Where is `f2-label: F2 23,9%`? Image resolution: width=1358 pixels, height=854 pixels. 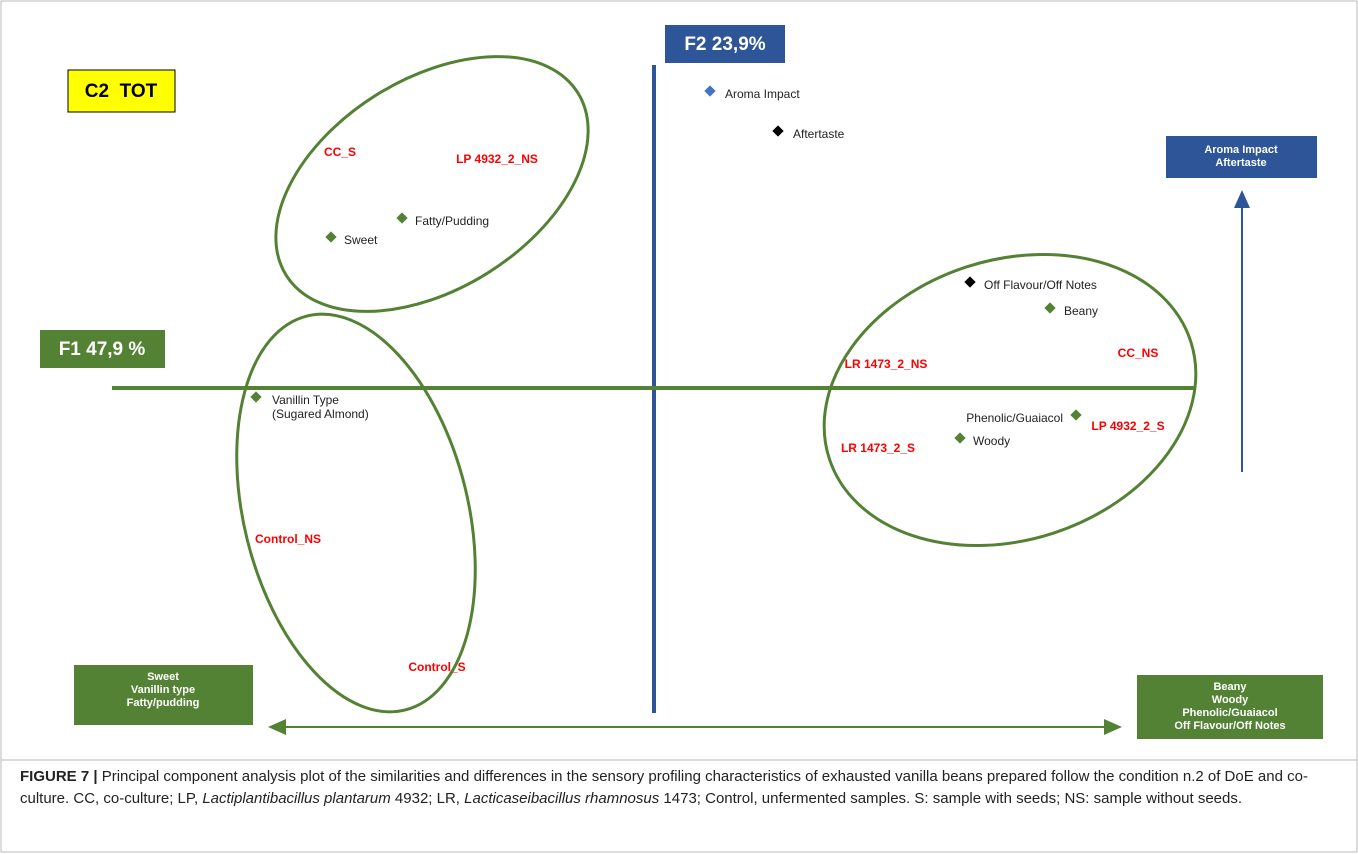 f2-label: F2 23,9% is located at coordinates (724, 44).